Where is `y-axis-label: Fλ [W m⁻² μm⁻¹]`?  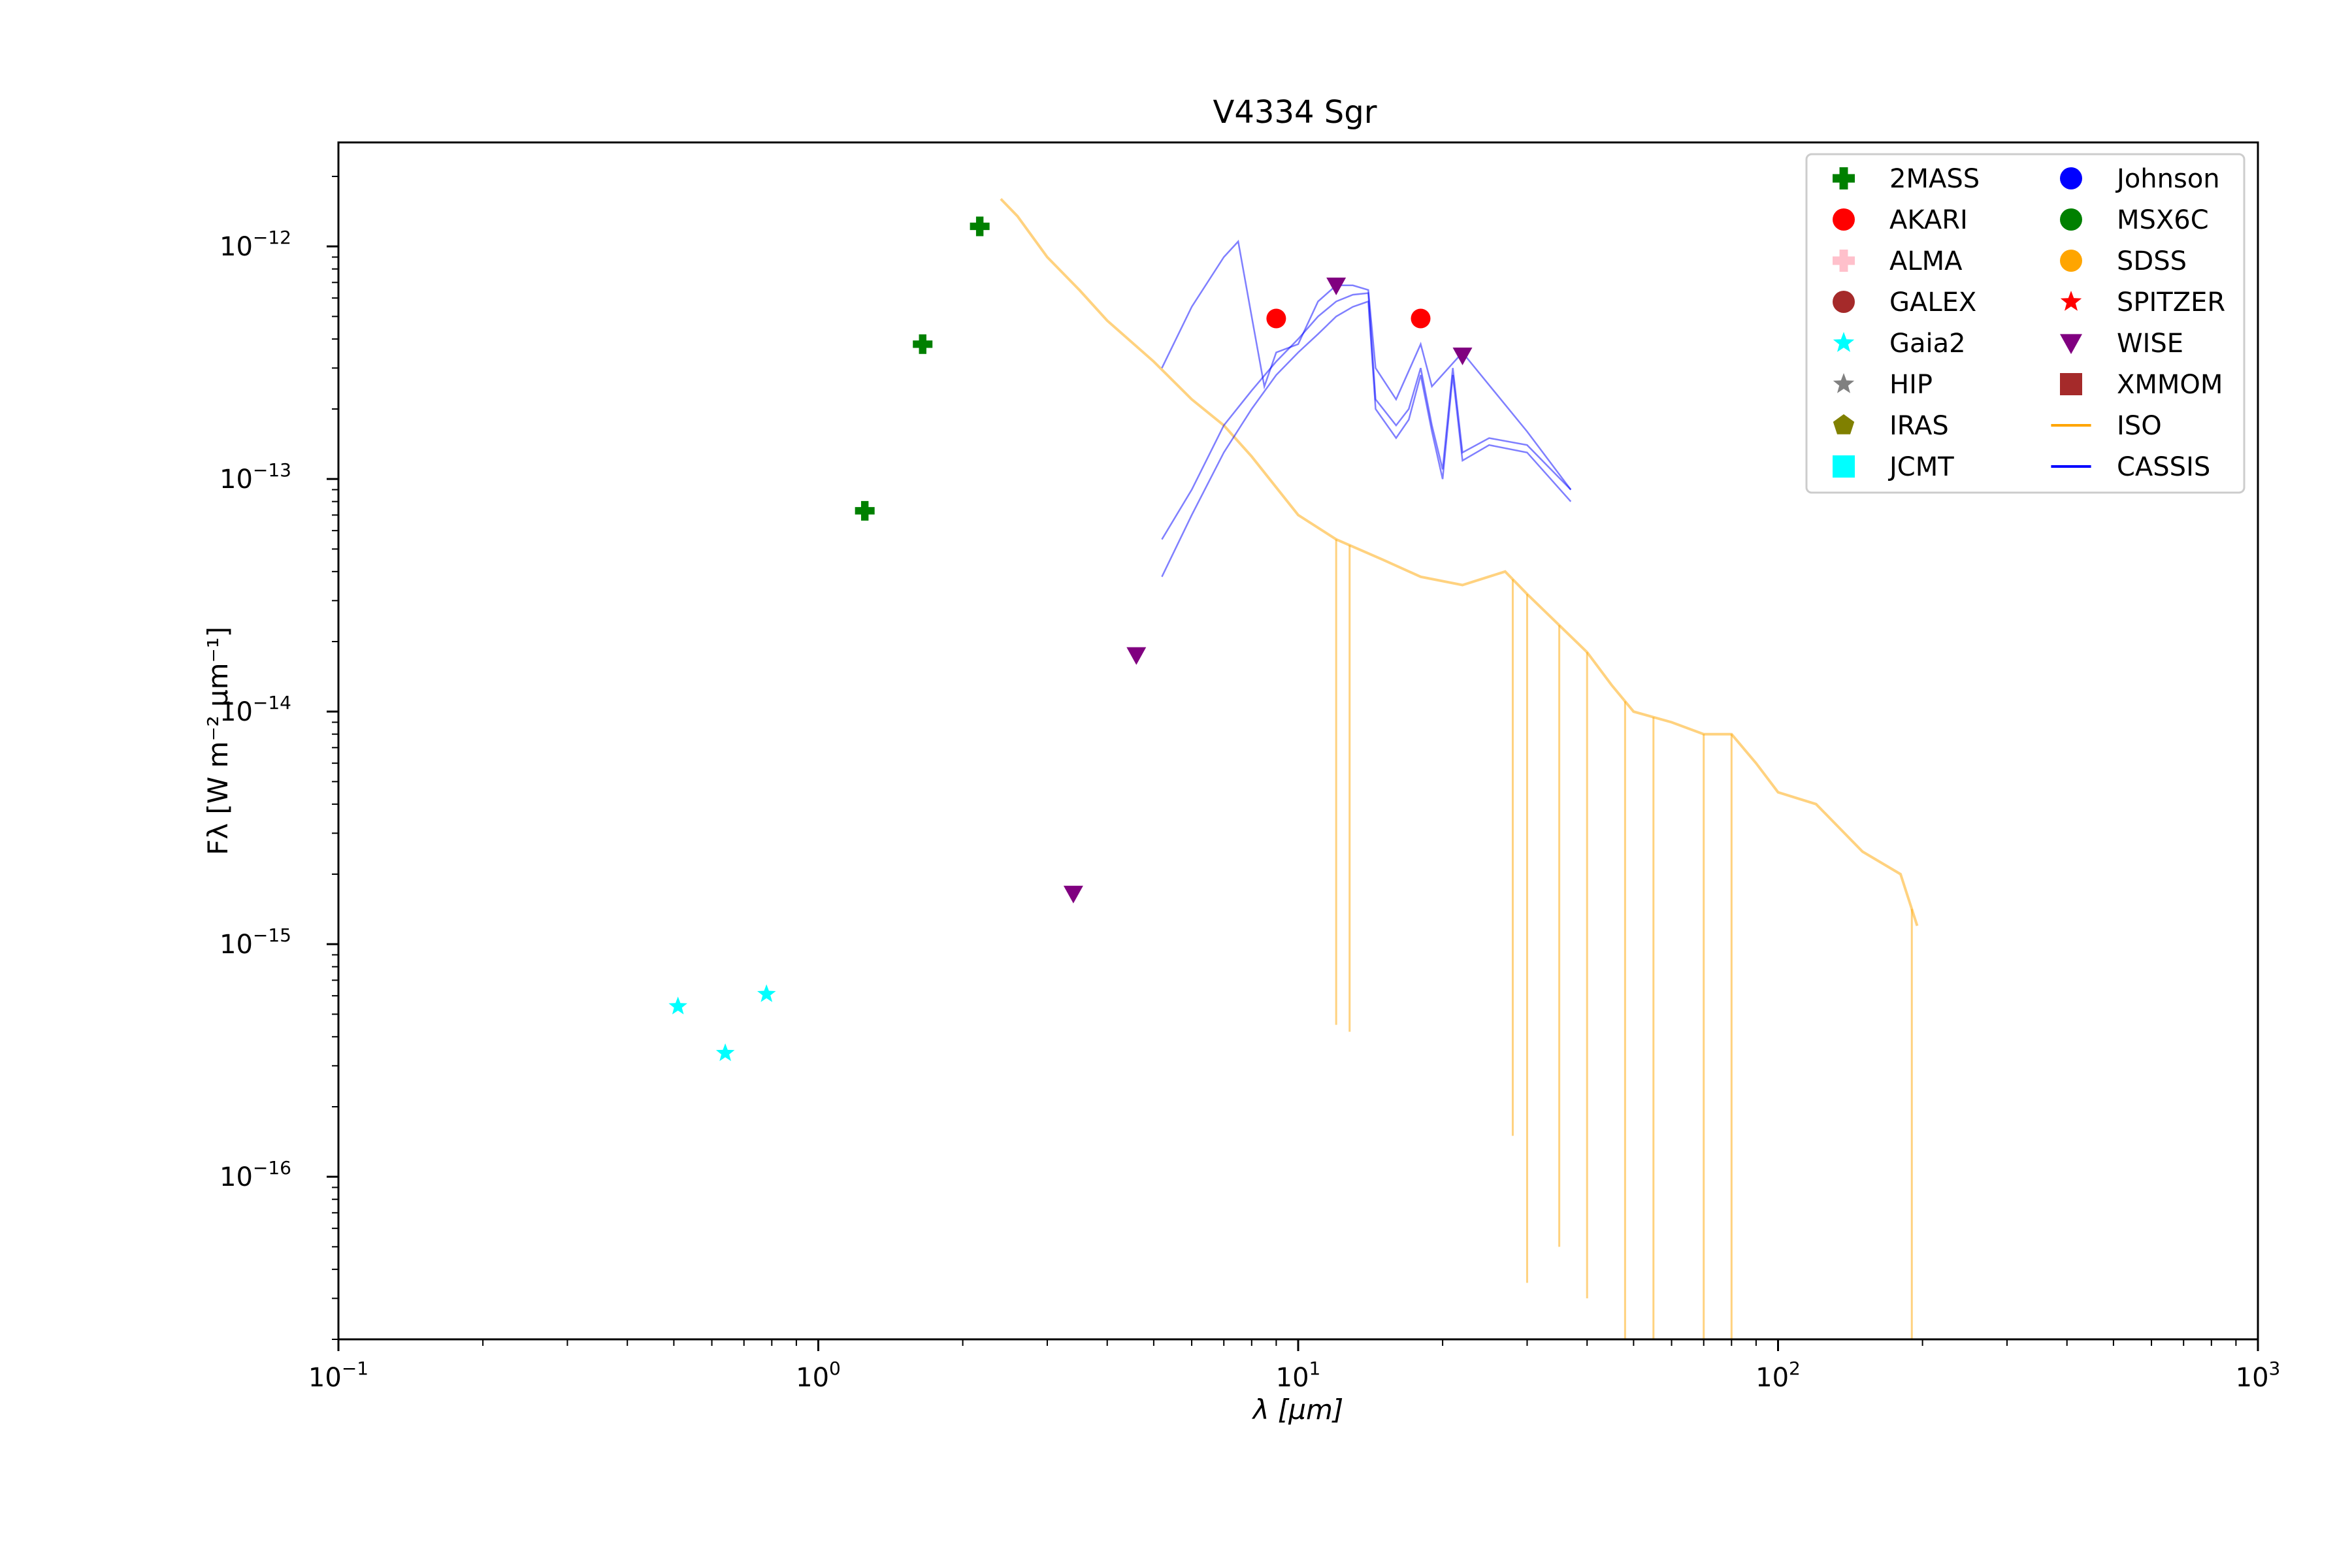 y-axis-label: Fλ [W m⁻² μm⁻¹] is located at coordinates (218, 741).